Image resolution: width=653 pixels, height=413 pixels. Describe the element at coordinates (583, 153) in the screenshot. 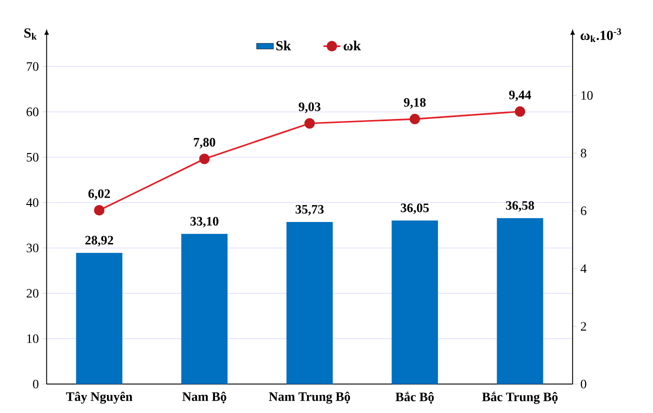

I see `y2-tick-label: 8` at that location.